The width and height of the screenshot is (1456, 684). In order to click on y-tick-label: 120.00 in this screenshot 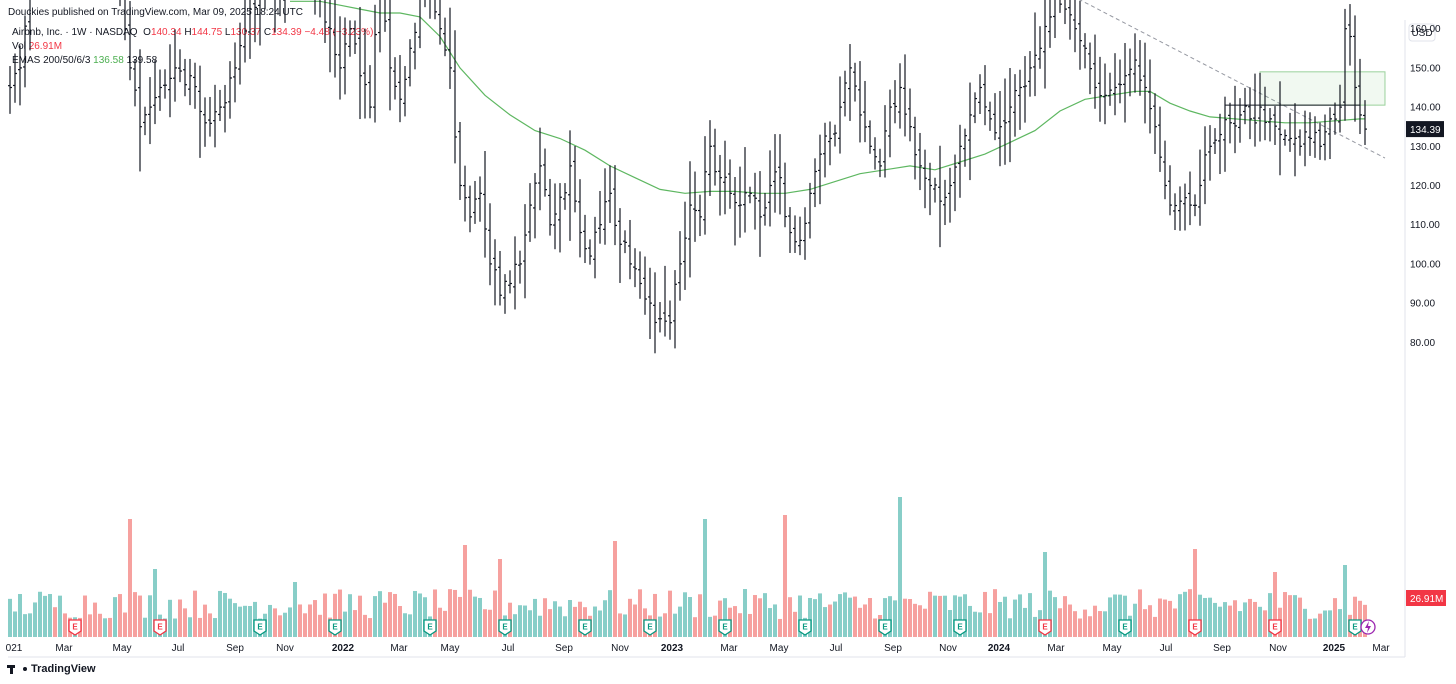, I will do `click(1425, 186)`.